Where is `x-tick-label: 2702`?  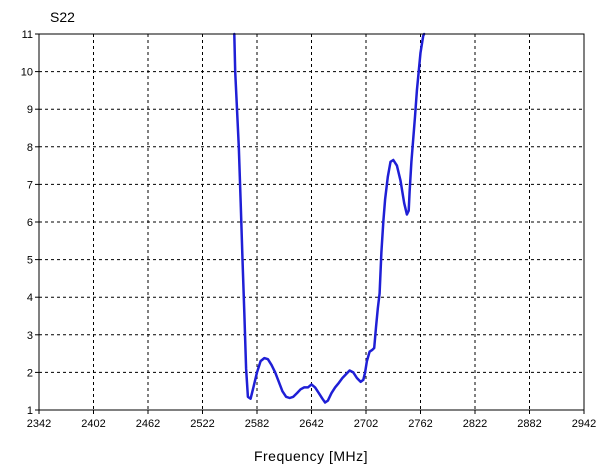
x-tick-label: 2702 is located at coordinates (366, 424).